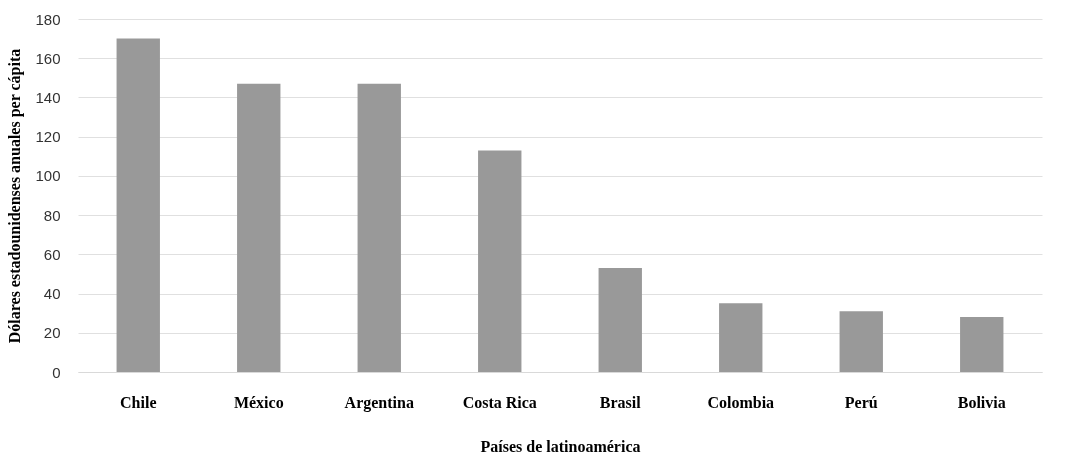 This screenshot has height=467, width=1066. I want to click on y-tick-label: 140, so click(48, 97).